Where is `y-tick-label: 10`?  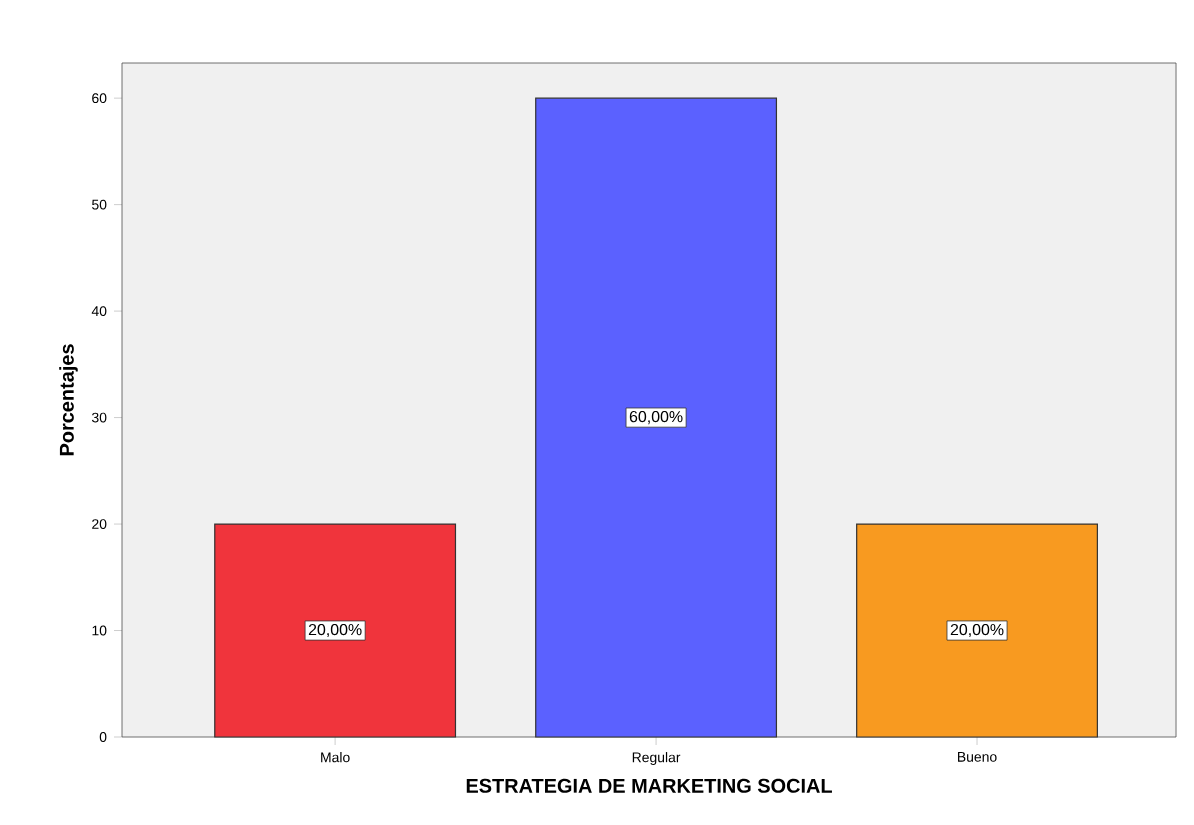 y-tick-label: 10 is located at coordinates (99, 630).